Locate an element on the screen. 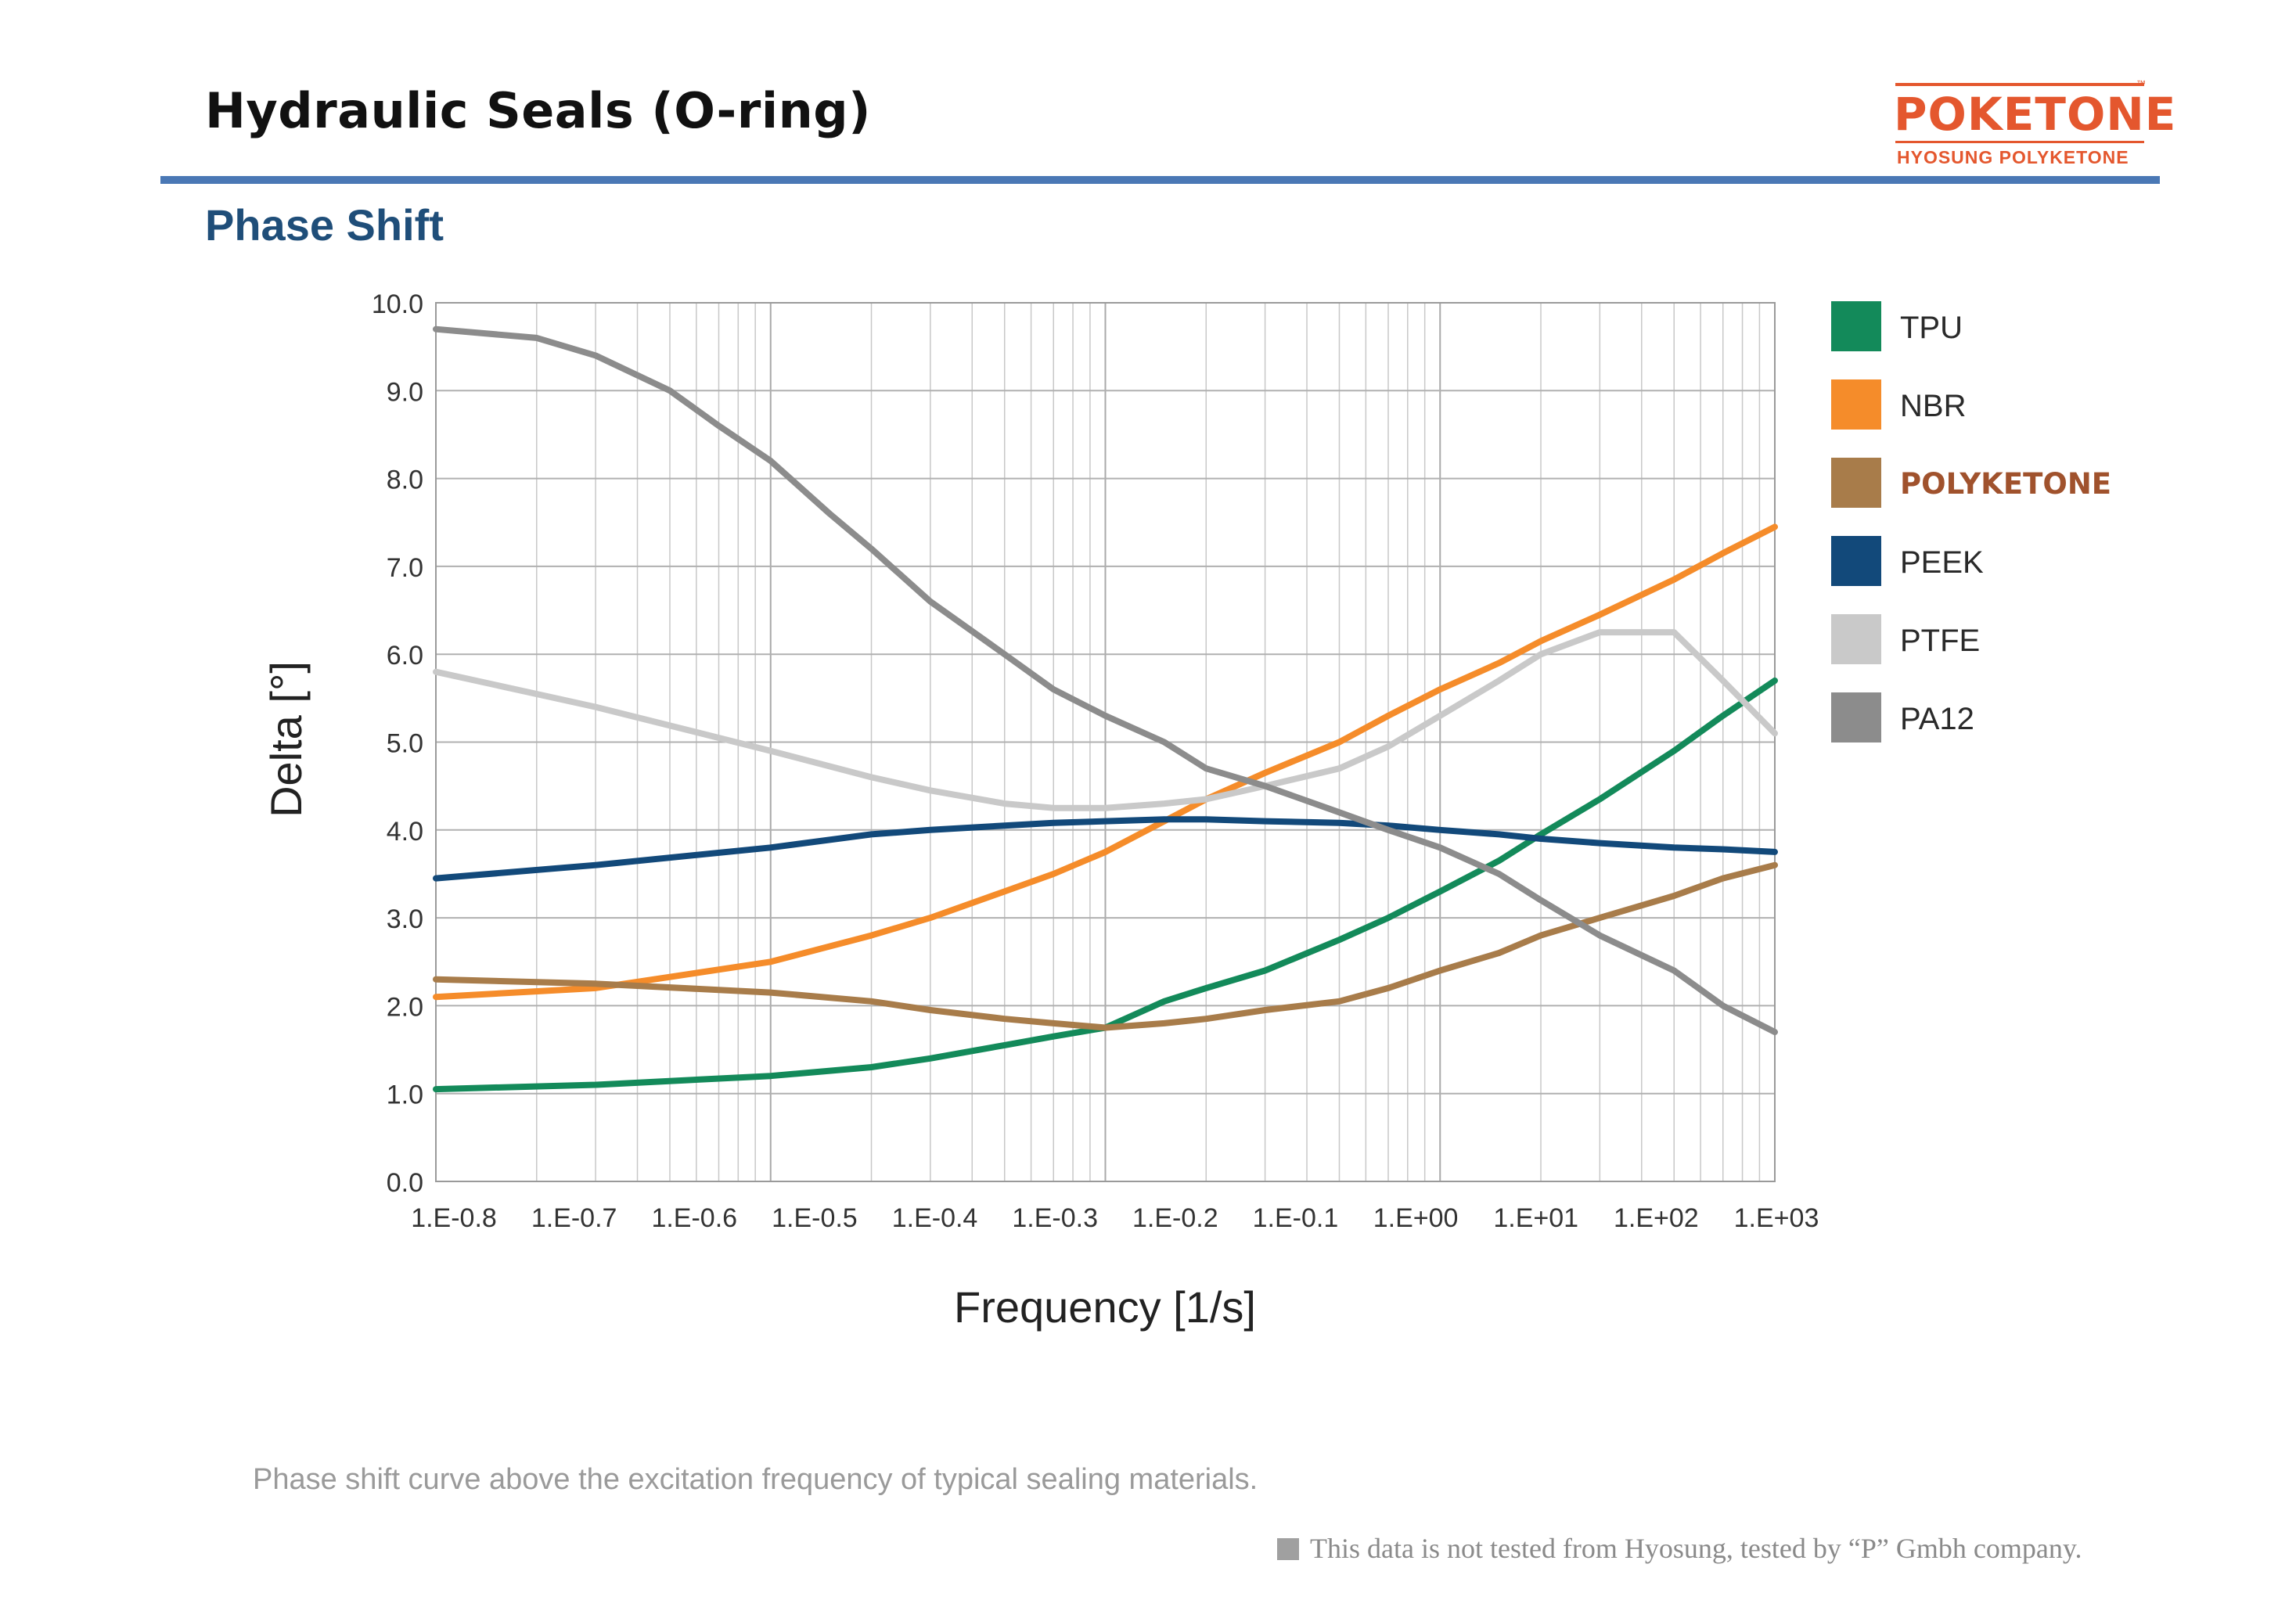  x-tick-label: 1.E+03 is located at coordinates (1776, 1218).